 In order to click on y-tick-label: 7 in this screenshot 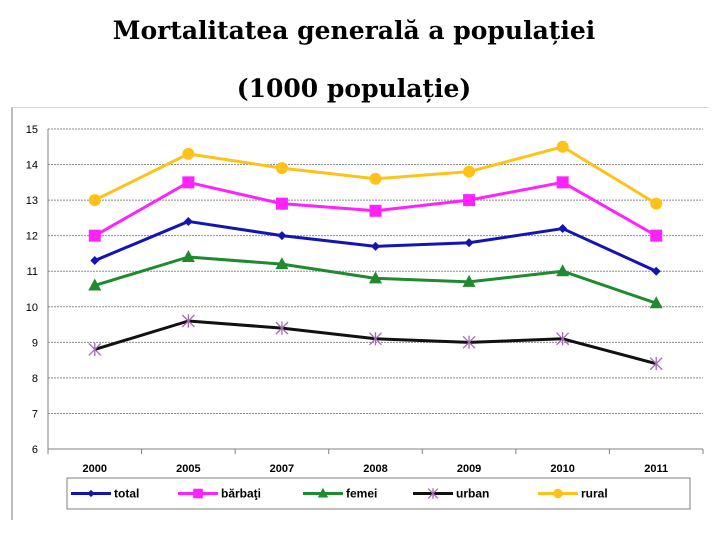, I will do `click(35, 414)`.